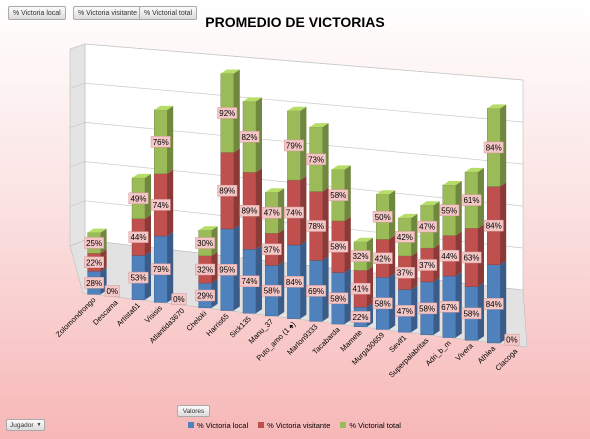  I want to click on data-label: 61%, so click(471, 200).